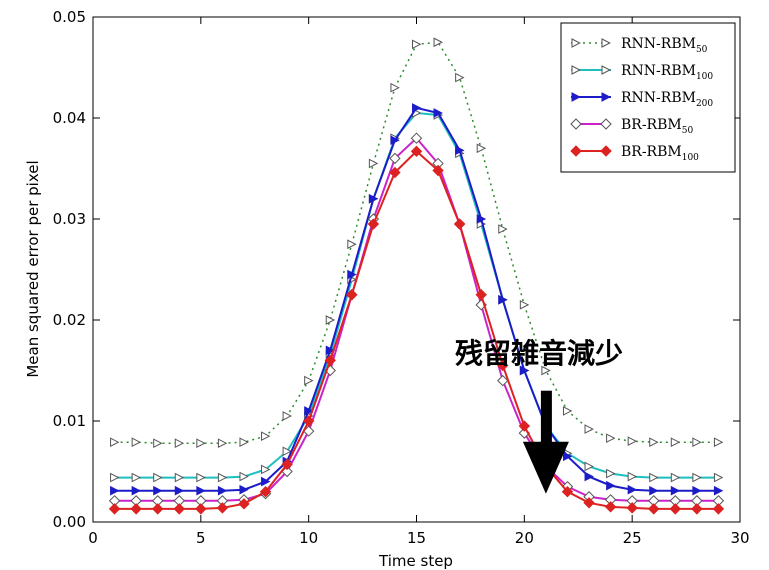 Image resolution: width=769 pixels, height=570 pixels. I want to click on arrow-shaft, so click(546, 417).